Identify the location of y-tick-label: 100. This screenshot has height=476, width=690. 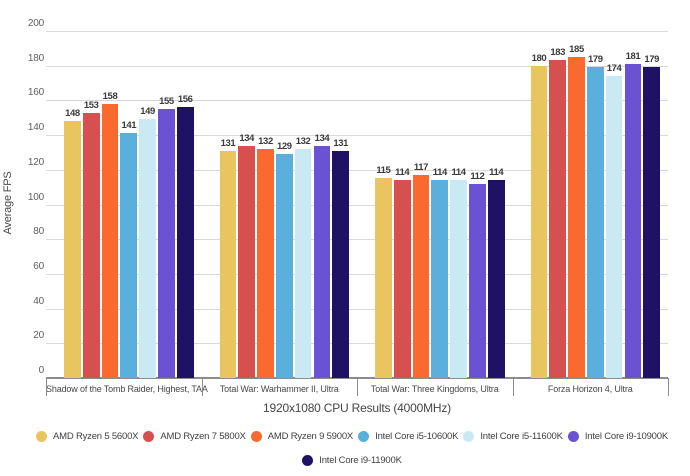
(35, 197).